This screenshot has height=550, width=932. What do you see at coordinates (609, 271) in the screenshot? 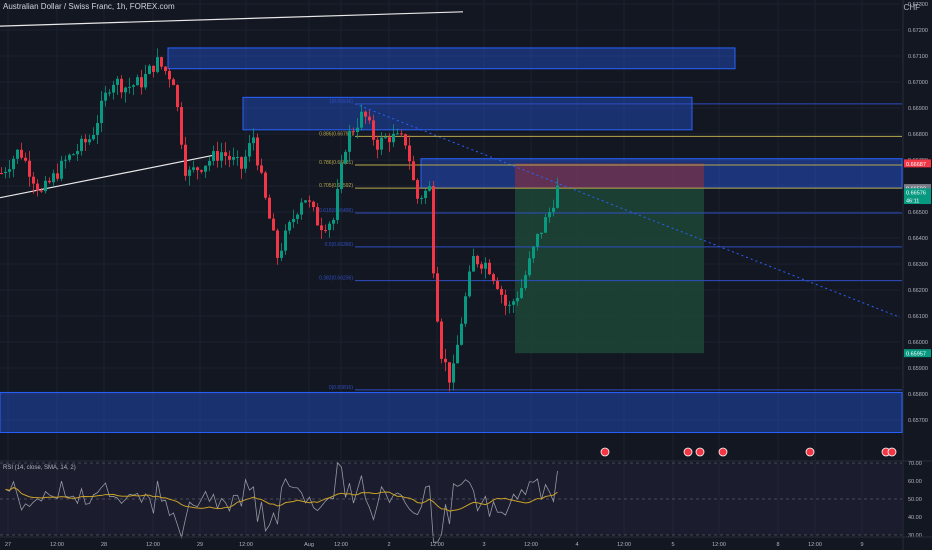
I see `take-profit-area` at bounding box center [609, 271].